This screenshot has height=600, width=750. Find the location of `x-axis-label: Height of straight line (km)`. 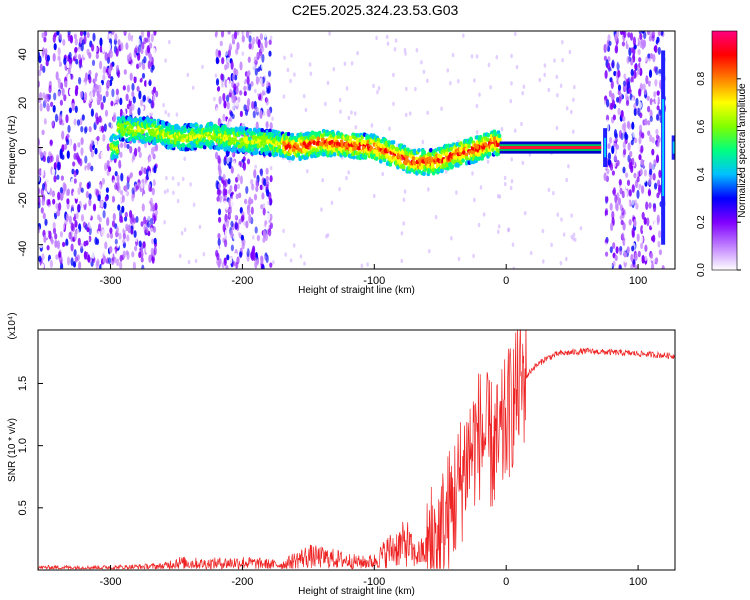

x-axis-label: Height of straight line (km) is located at coordinates (356, 591).